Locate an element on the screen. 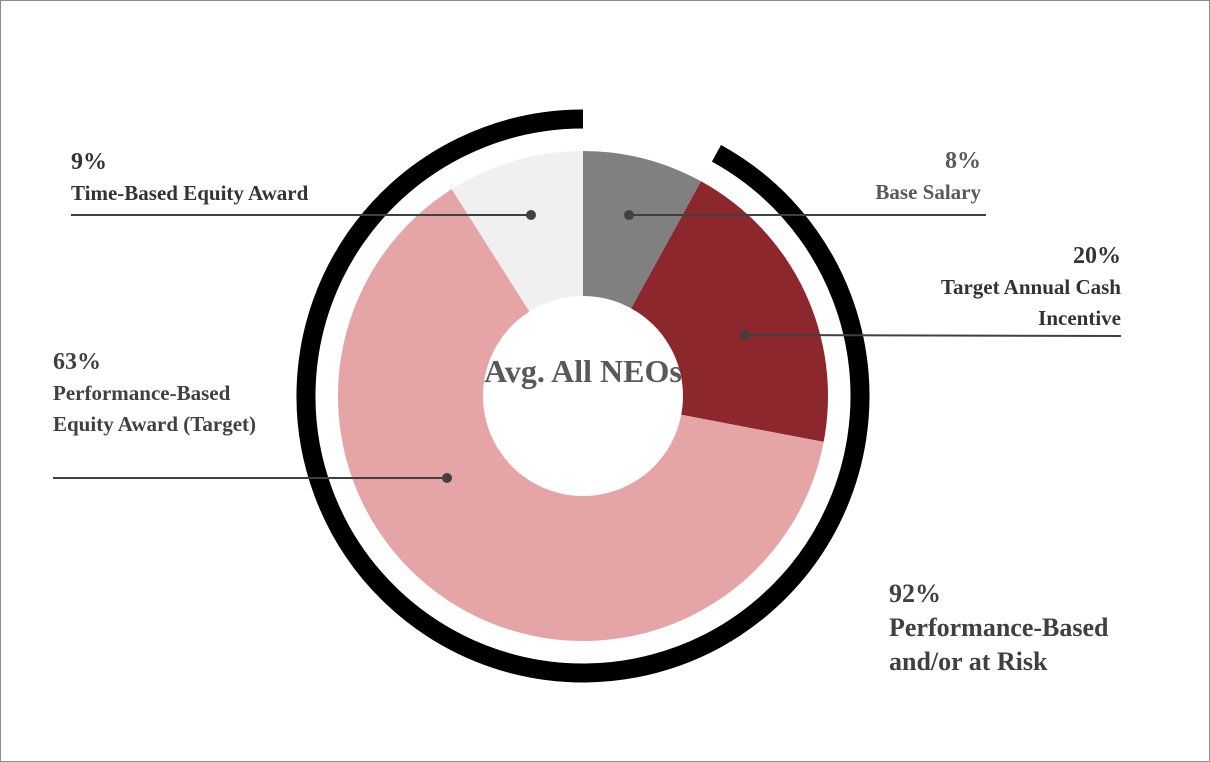 This screenshot has width=1210, height=762. value-label: 63% is located at coordinates (77, 362).